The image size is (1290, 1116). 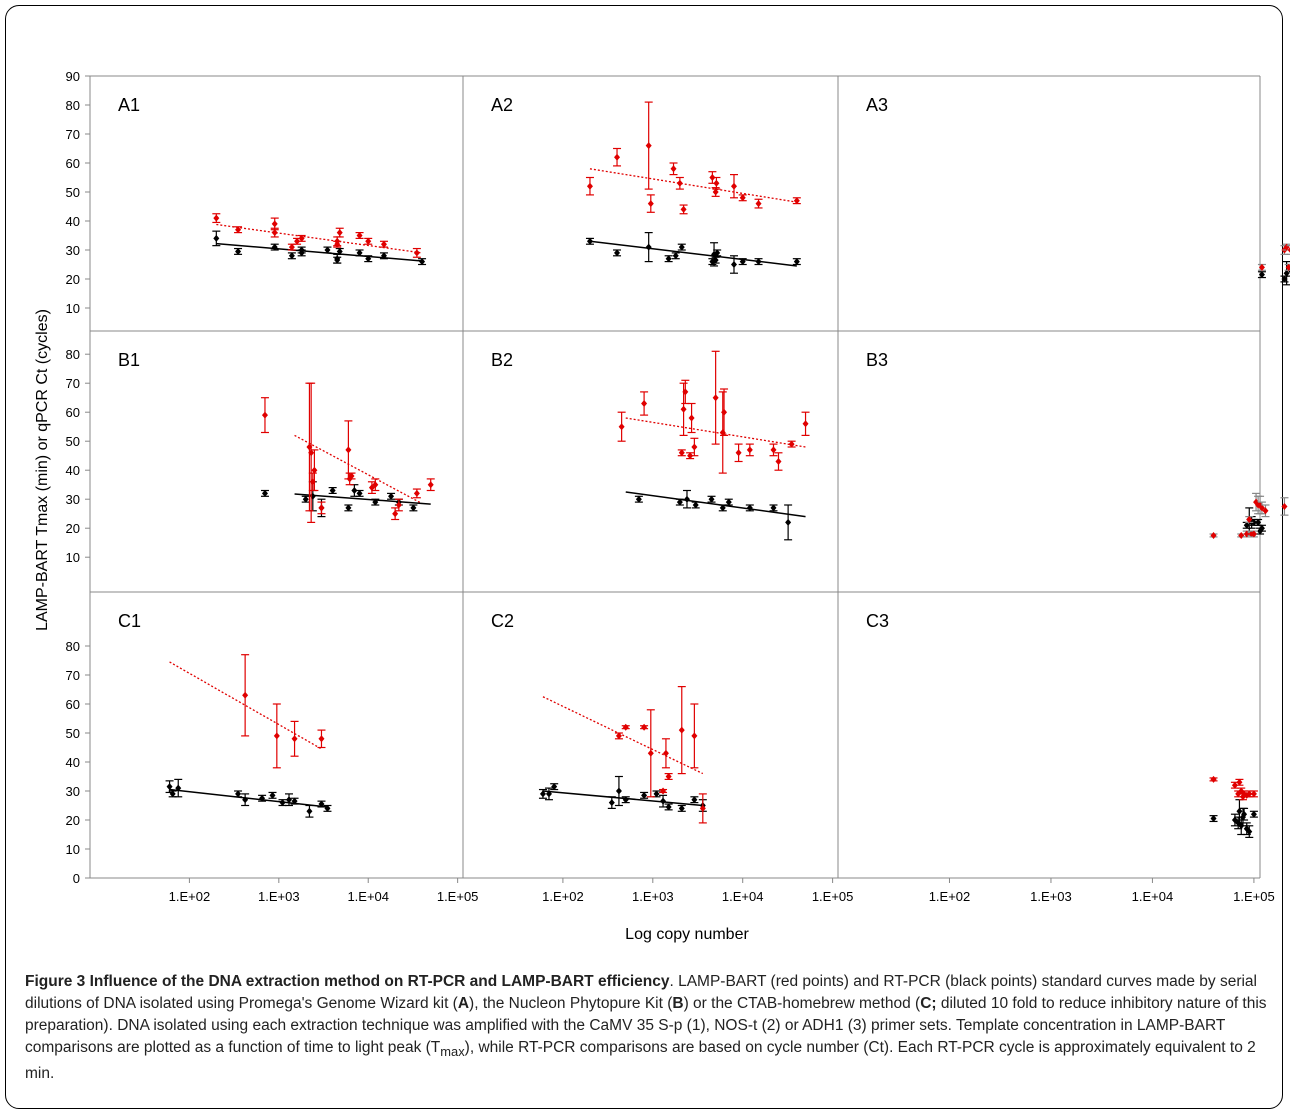 I want to click on y-tick-label-c1-30: 30, so click(x=73, y=791).